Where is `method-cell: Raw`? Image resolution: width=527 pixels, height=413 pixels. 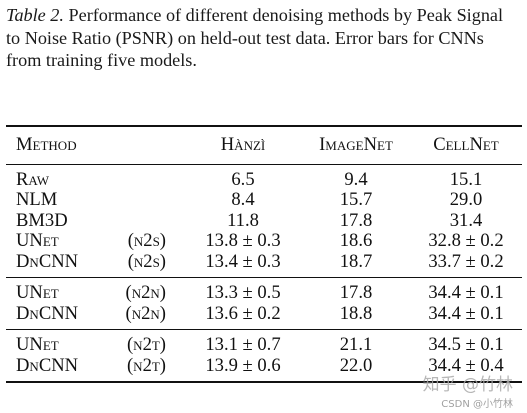 method-cell: Raw is located at coordinates (97, 177).